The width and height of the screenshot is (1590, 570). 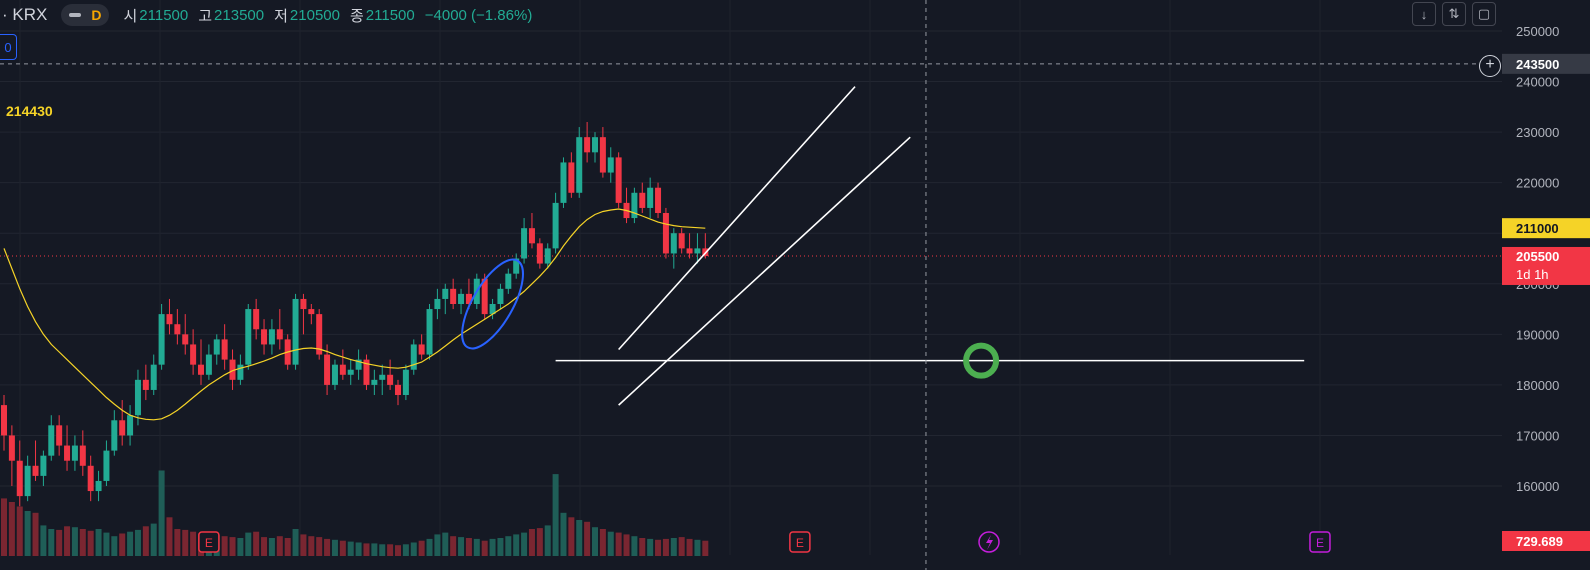 I want to click on volume-series, so click(x=355, y=513).